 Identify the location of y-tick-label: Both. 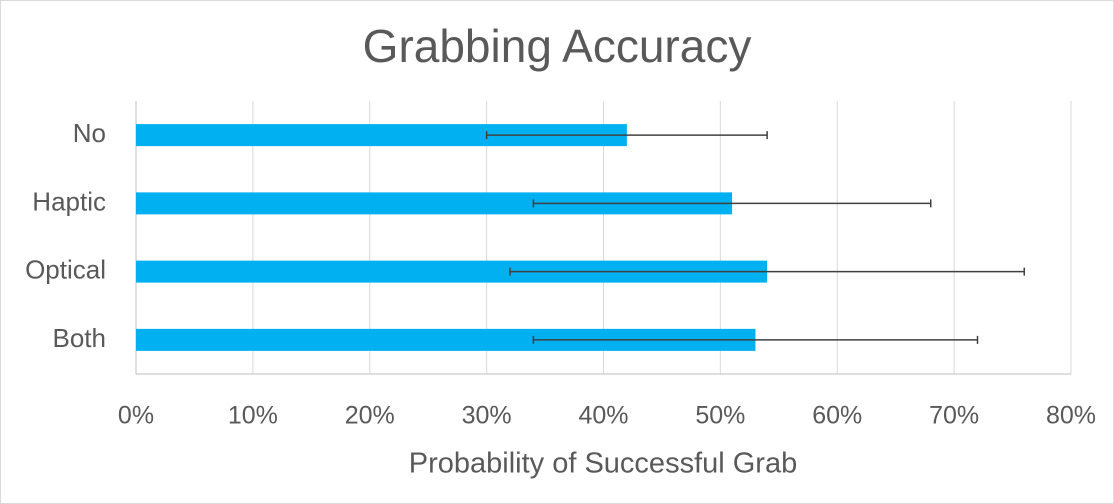
(80, 338).